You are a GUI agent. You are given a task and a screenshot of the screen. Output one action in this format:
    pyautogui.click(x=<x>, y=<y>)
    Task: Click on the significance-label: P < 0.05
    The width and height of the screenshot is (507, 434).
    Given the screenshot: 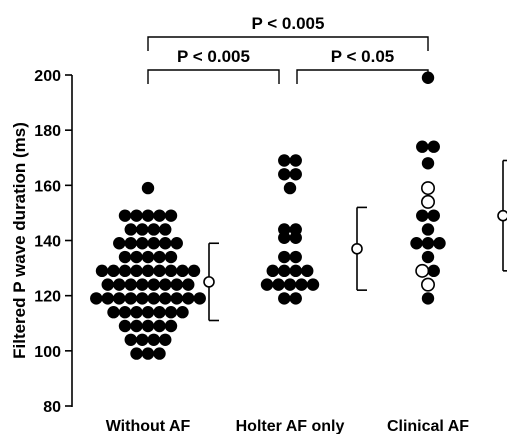 What is the action you would take?
    pyautogui.click(x=363, y=56)
    